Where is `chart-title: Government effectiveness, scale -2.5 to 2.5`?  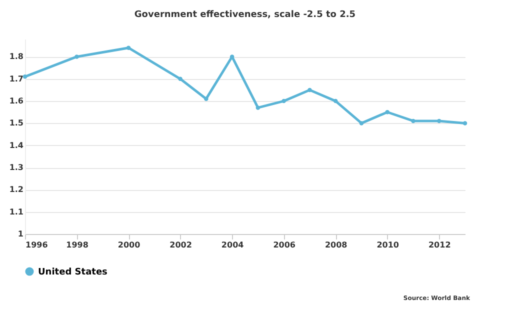
chart-title: Government effectiveness, scale -2.5 to 2.5 is located at coordinates (245, 15).